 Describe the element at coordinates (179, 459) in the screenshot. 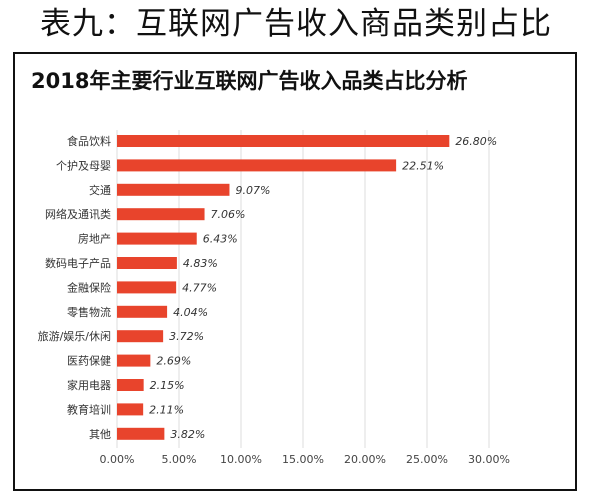

I see `x-tick-label-1: 5.00%` at that location.